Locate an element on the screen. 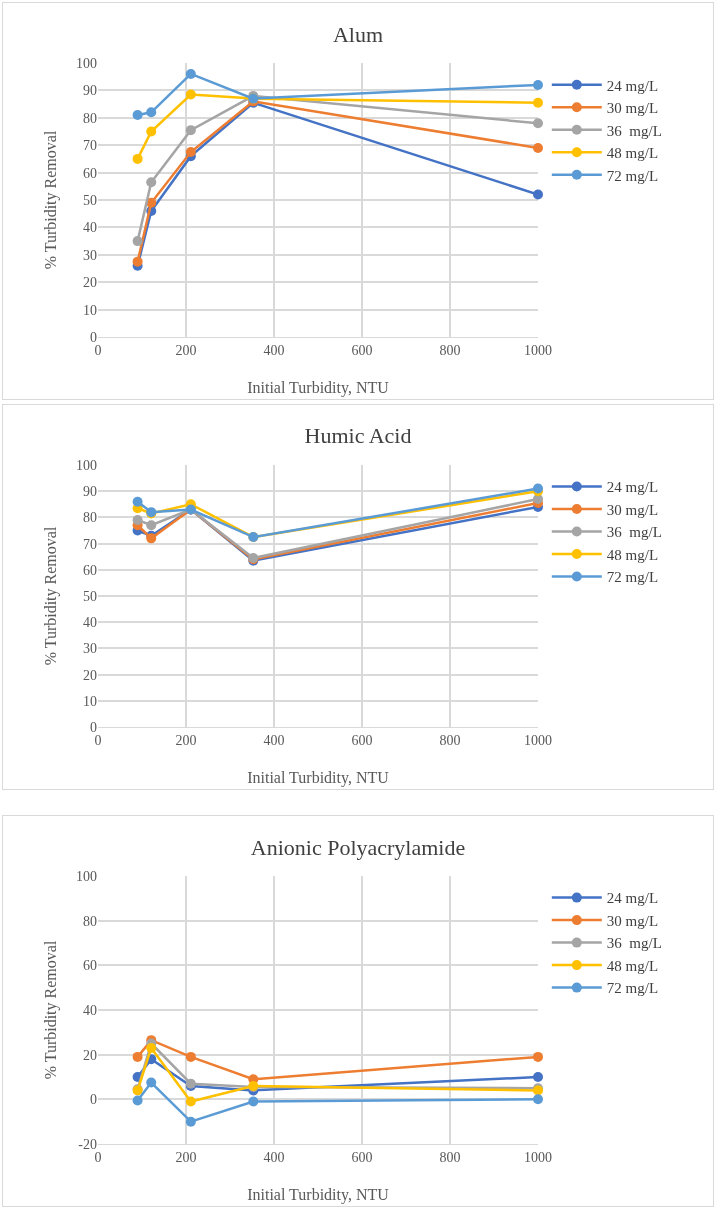  chart-title: Alum is located at coordinates (358, 35).